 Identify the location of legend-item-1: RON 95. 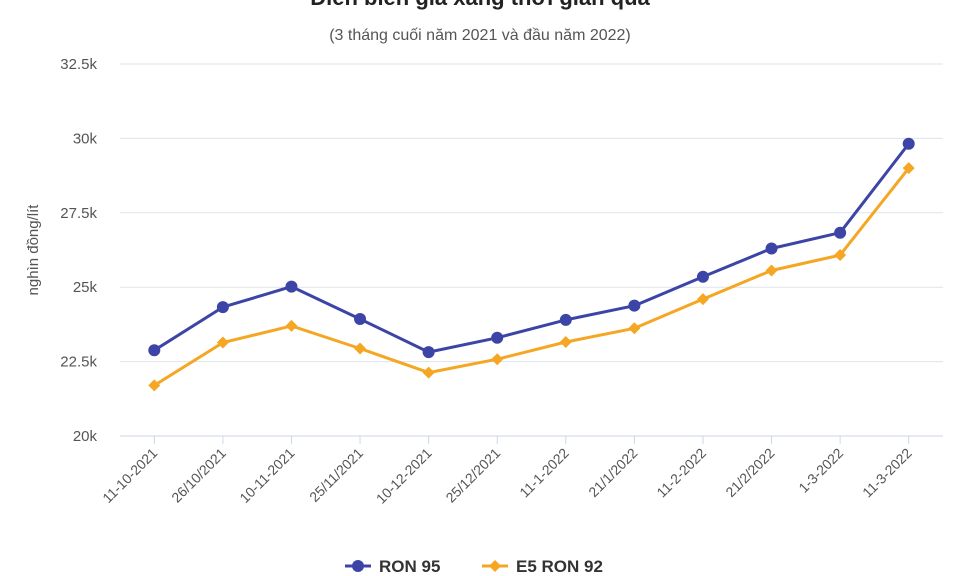
(392, 566).